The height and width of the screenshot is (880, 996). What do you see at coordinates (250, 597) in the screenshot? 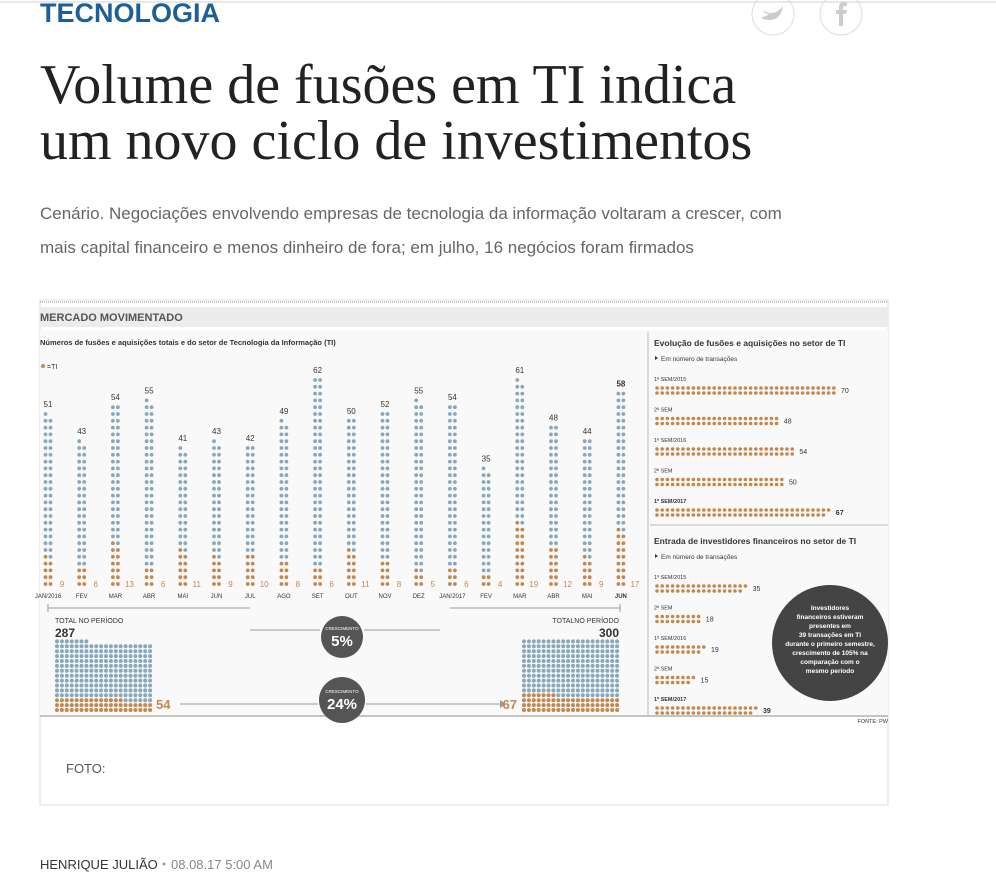
I see `month-label: JUL` at bounding box center [250, 597].